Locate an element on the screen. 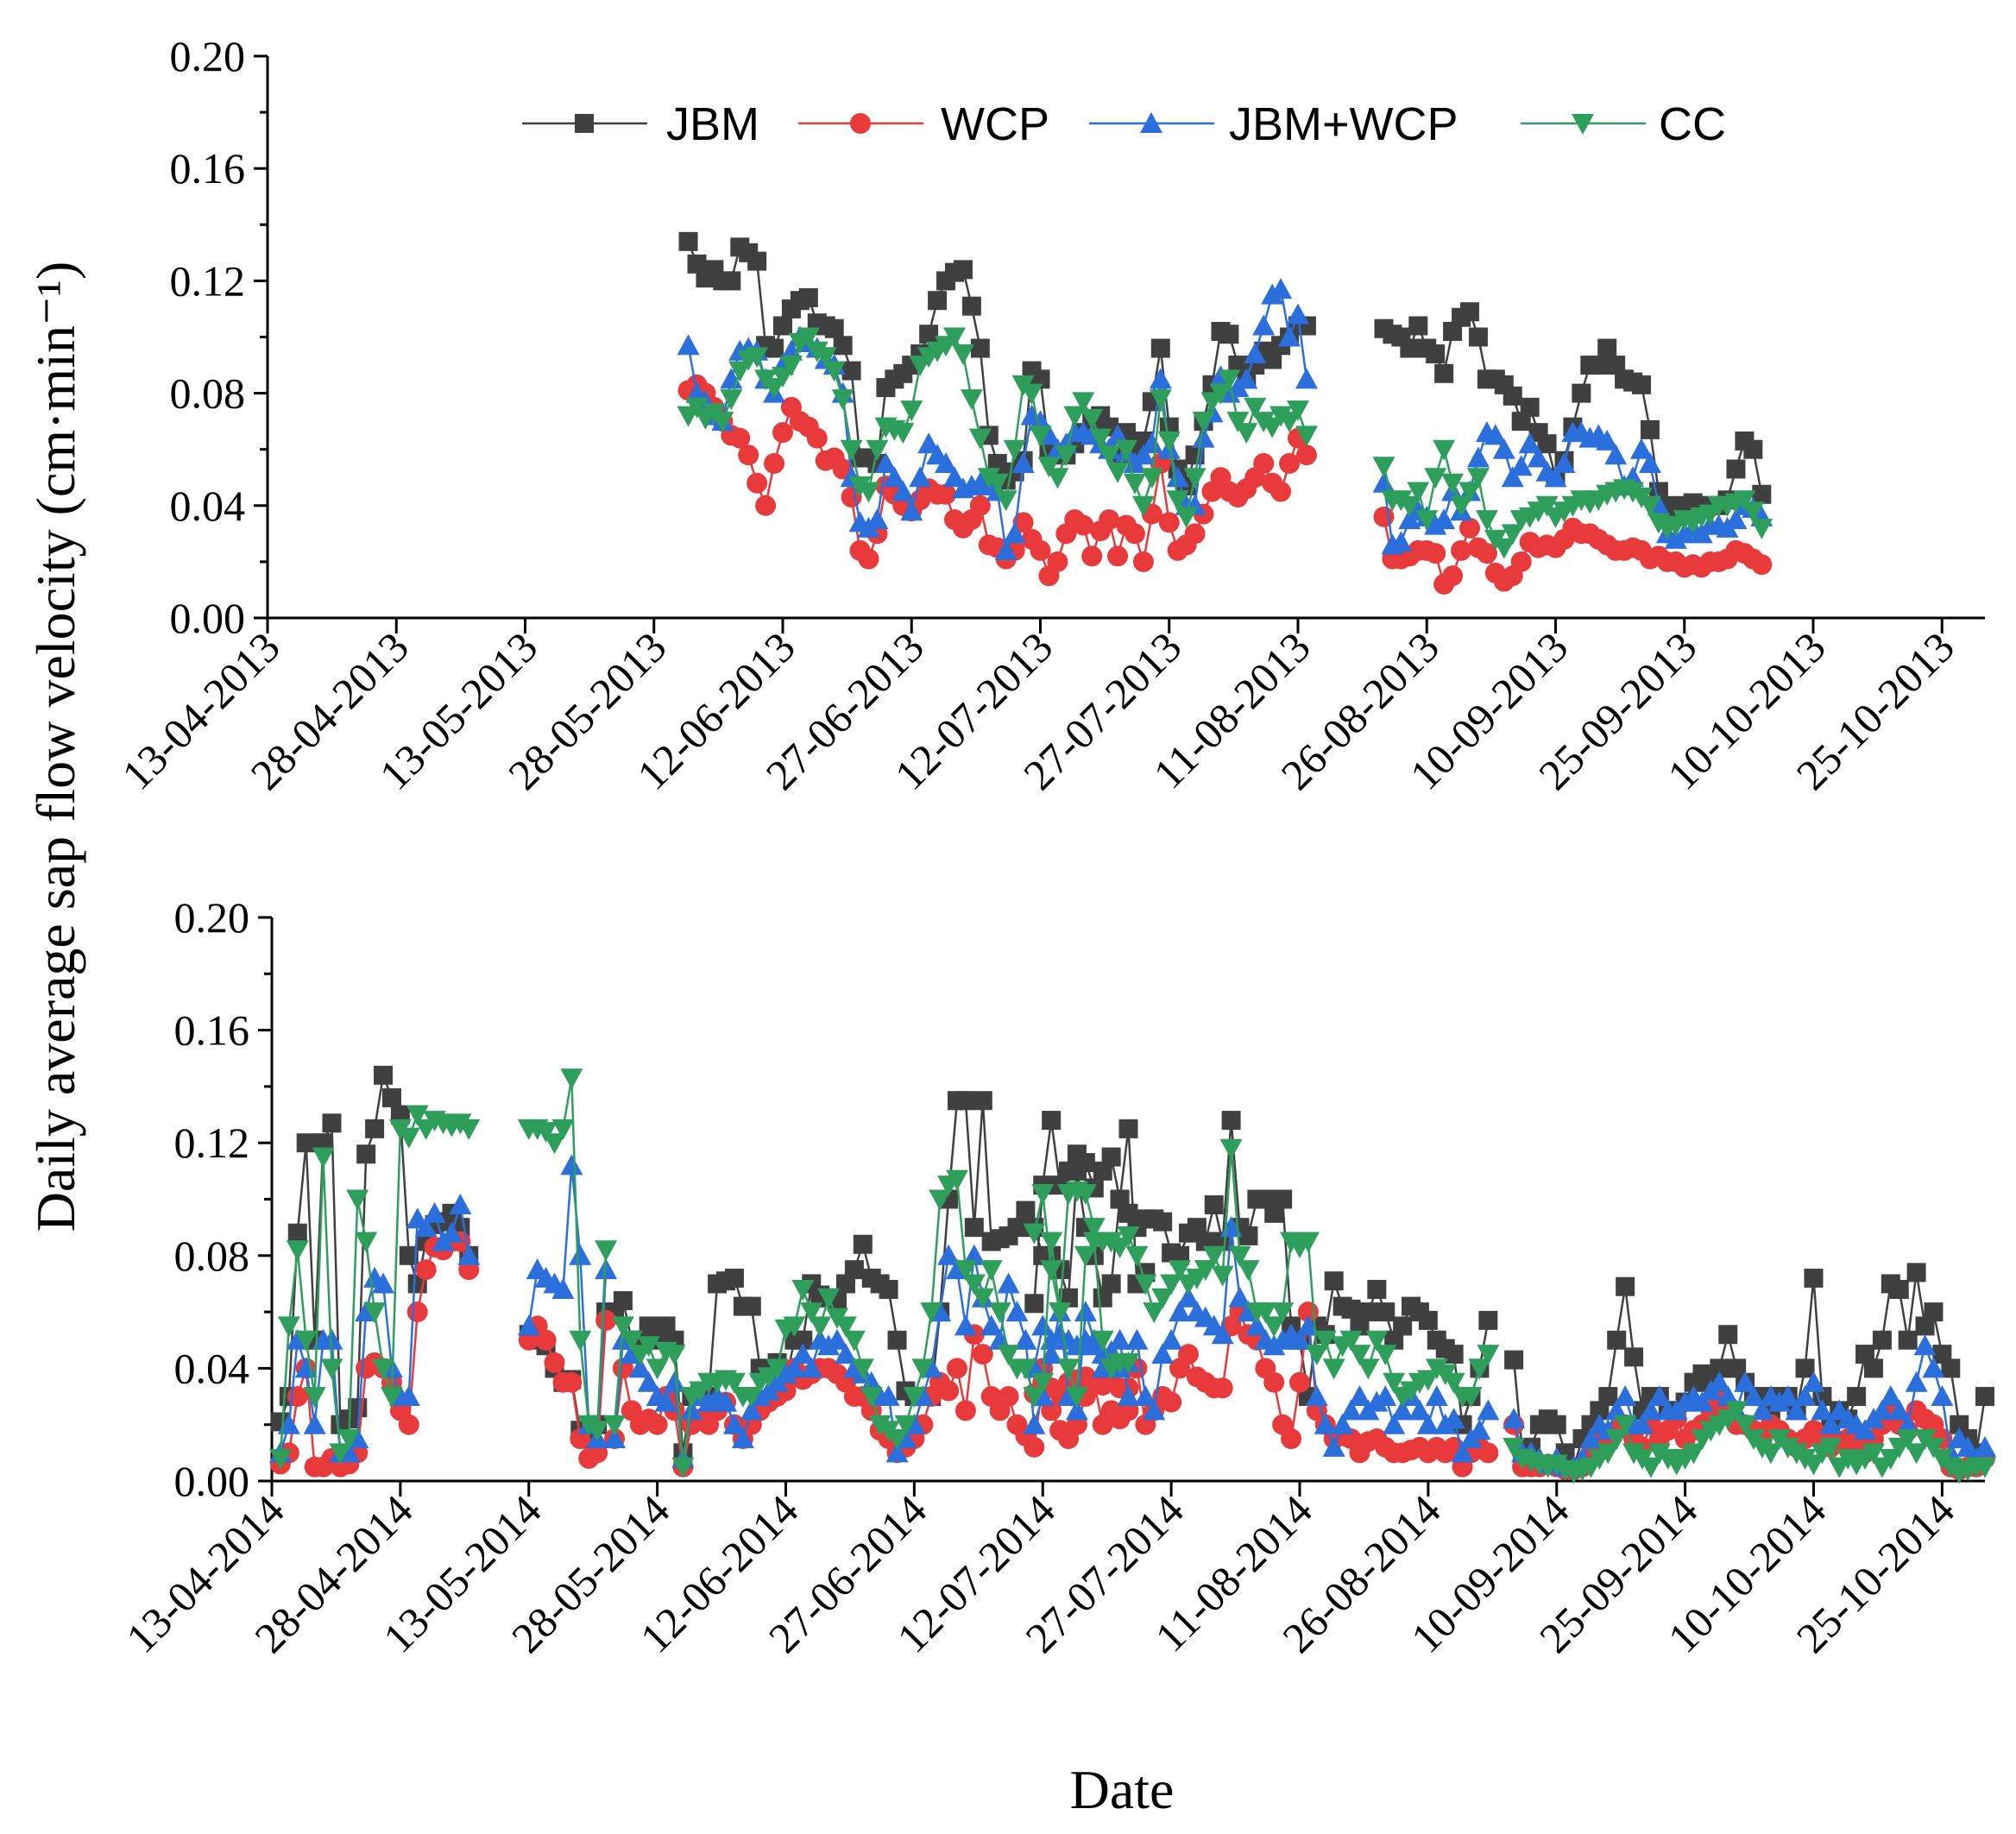  y-tick-label: 0.00 is located at coordinates (208, 618).